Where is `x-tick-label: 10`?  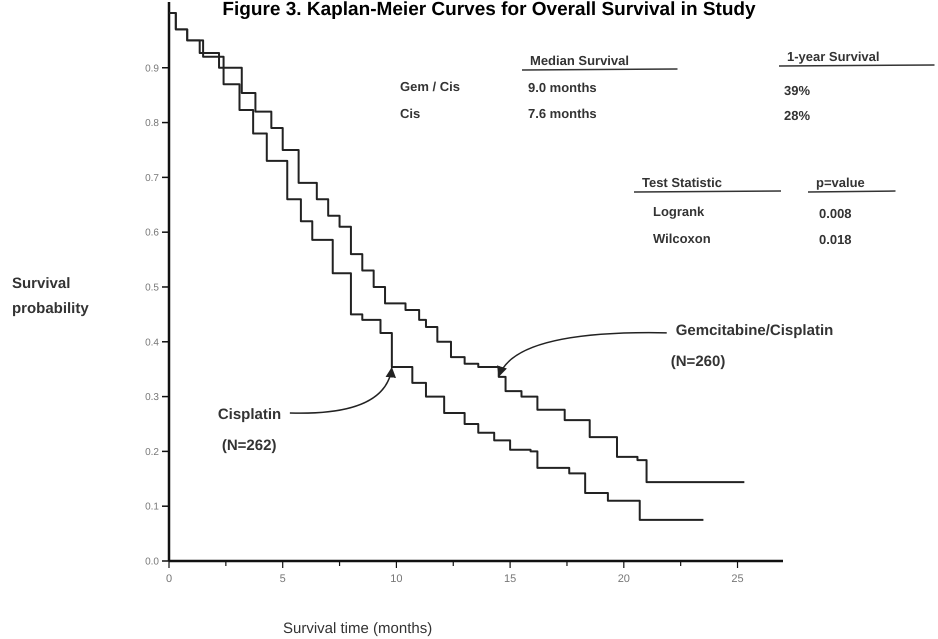
x-tick-label: 10 is located at coordinates (396, 579).